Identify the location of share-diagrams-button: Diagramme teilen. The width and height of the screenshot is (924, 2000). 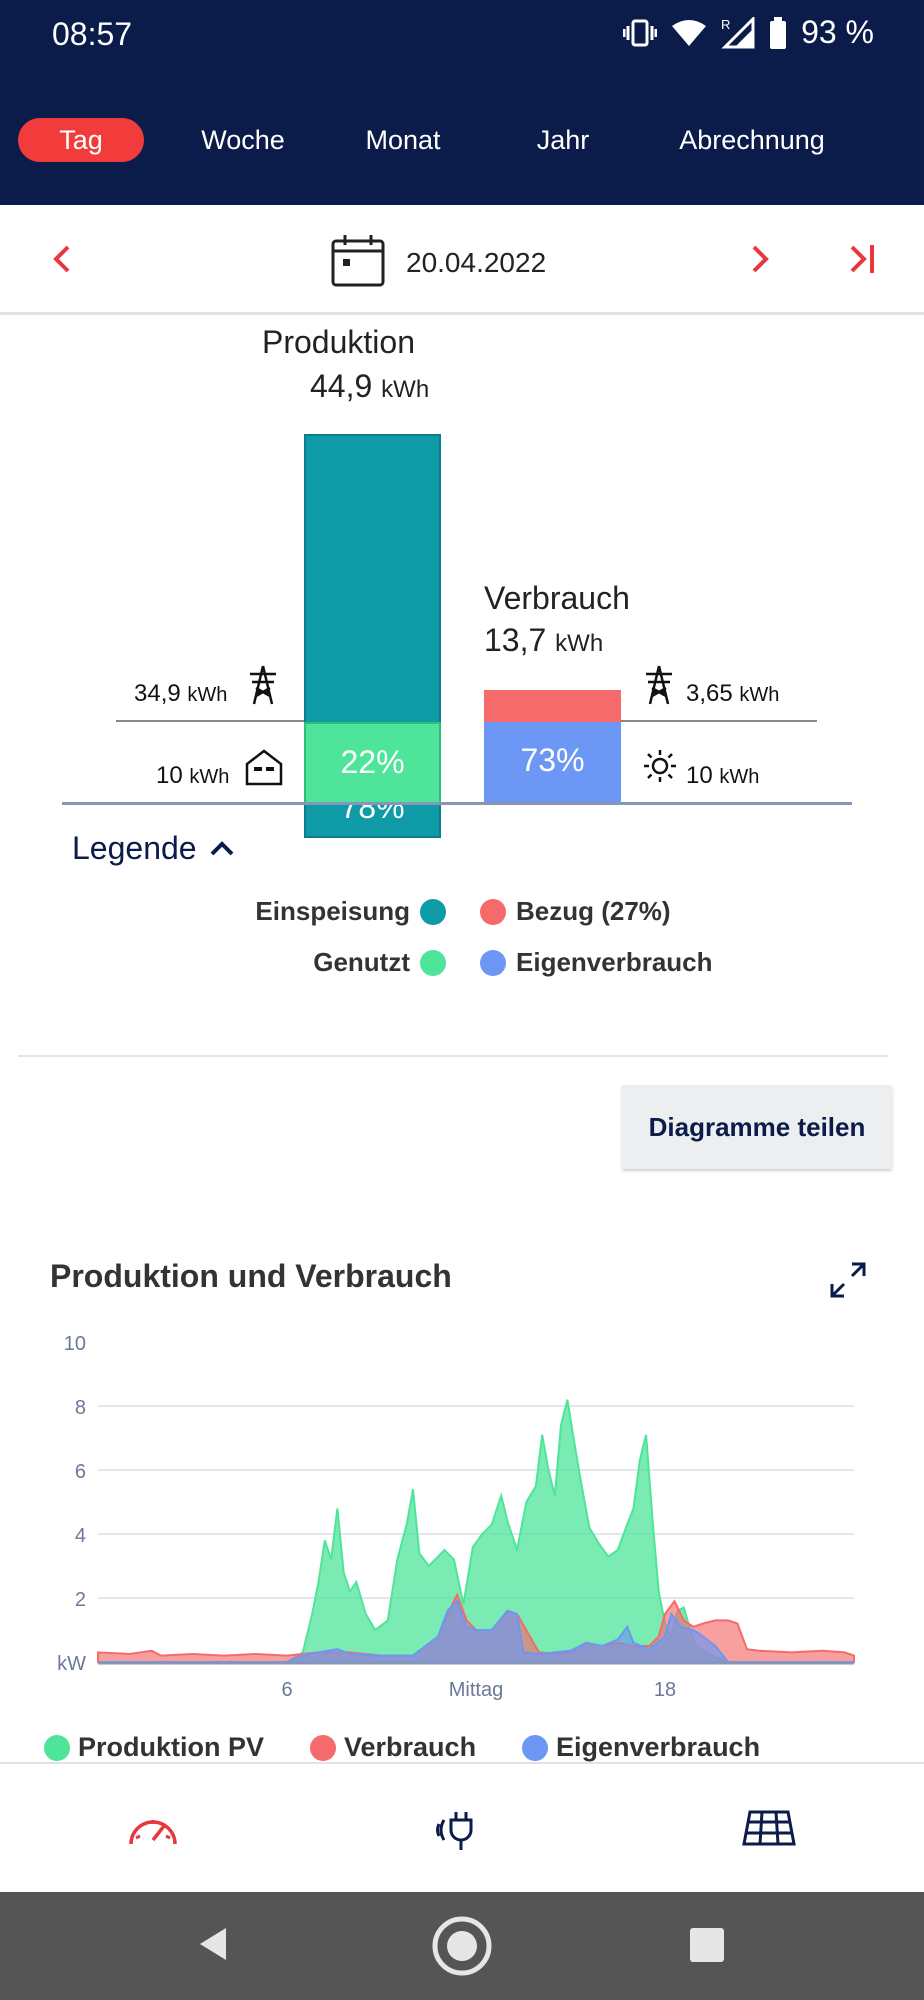
(757, 1127).